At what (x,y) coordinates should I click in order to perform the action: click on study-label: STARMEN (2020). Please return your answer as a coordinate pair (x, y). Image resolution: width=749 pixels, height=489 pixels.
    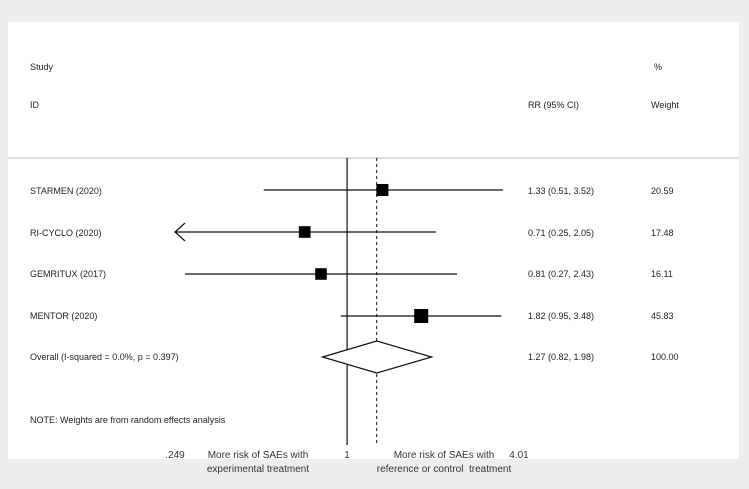
    Looking at the image, I should click on (66, 191).